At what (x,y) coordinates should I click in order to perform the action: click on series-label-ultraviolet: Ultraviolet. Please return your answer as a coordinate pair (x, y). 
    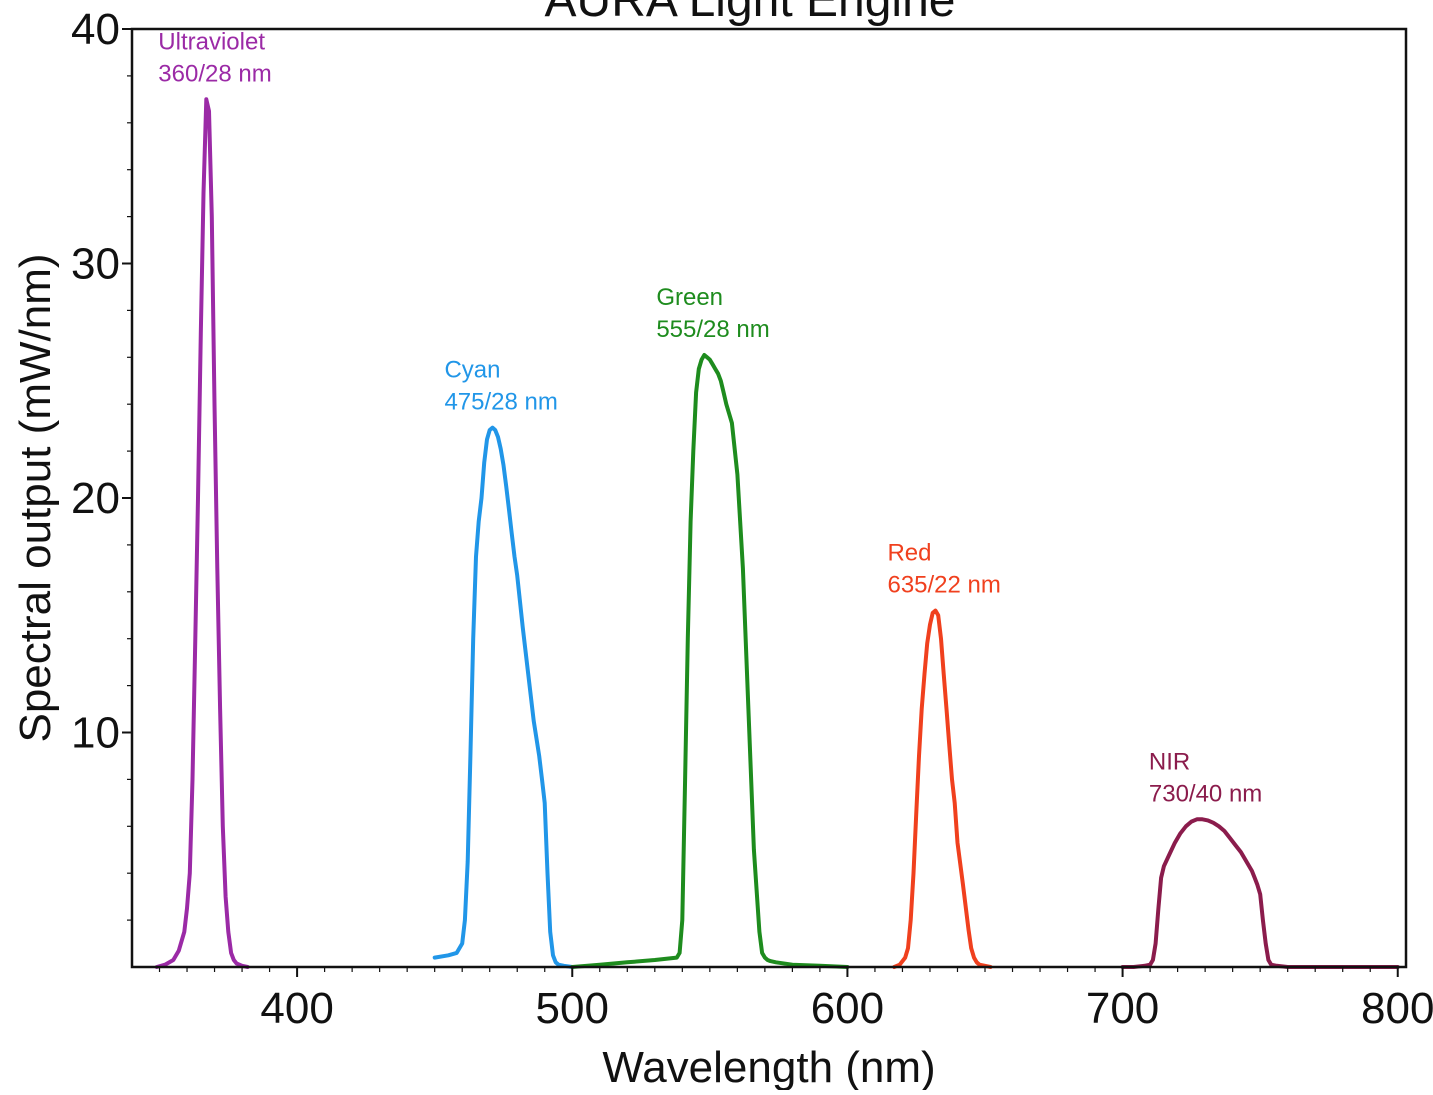
    Looking at the image, I should click on (211, 41).